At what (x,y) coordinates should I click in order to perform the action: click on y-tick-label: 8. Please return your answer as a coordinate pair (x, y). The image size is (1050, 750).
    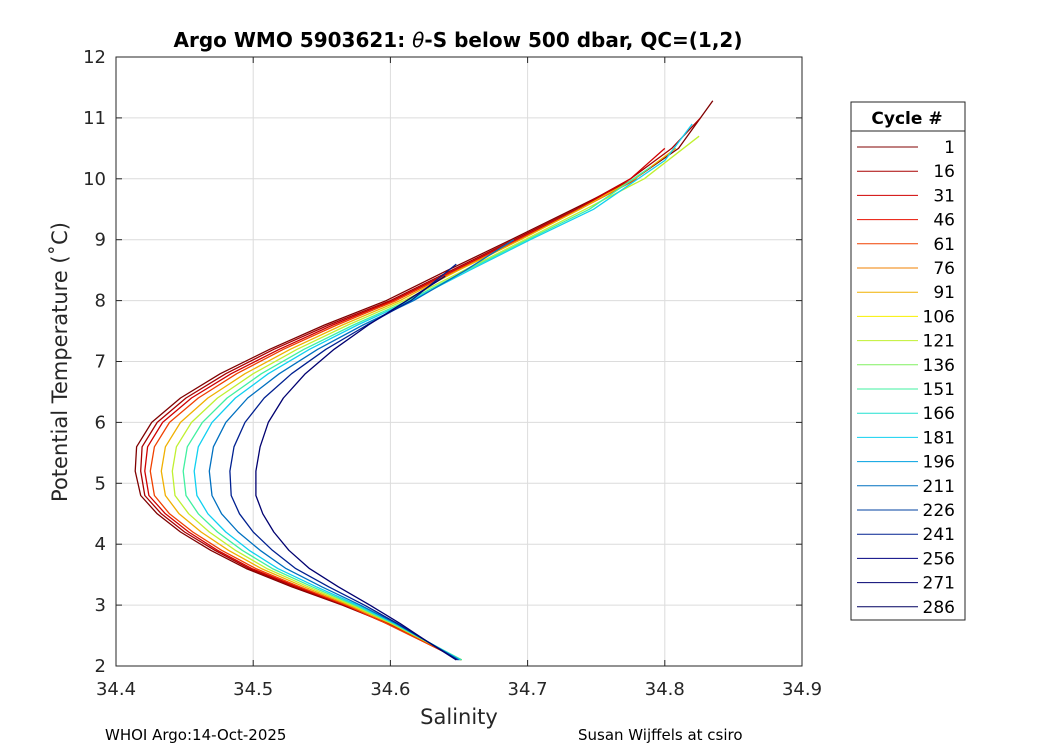
    Looking at the image, I should click on (100, 301).